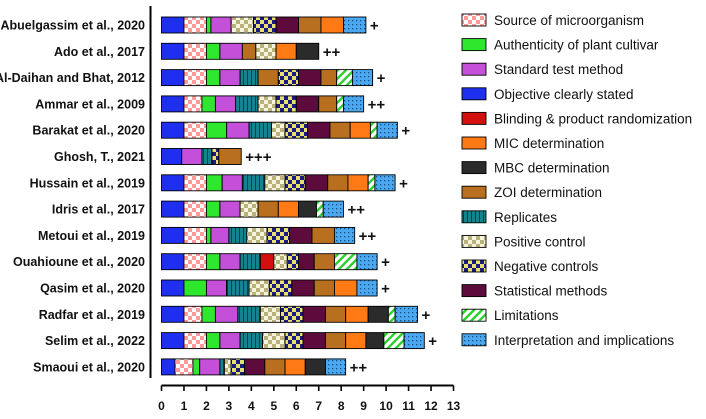 The height and width of the screenshot is (419, 706). What do you see at coordinates (584, 340) in the screenshot?
I see `legend-label-interp: Interpretation and implications` at bounding box center [584, 340].